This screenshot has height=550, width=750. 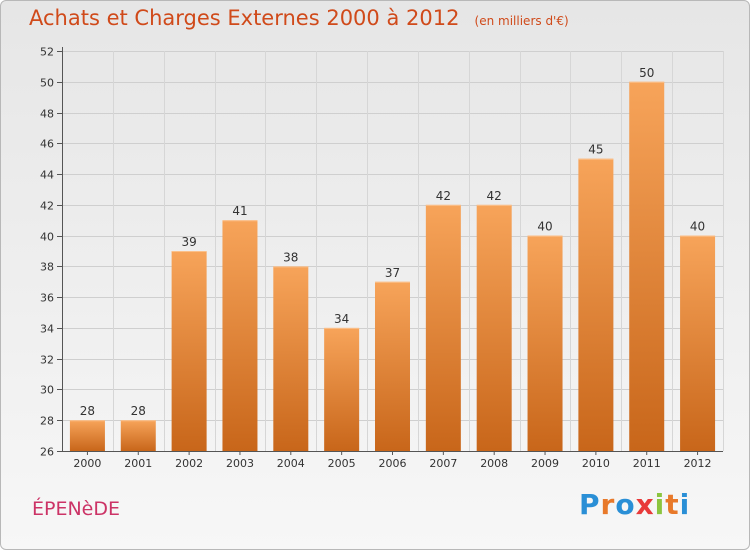 What do you see at coordinates (47, 175) in the screenshot?
I see `y-tick-label: 44` at bounding box center [47, 175].